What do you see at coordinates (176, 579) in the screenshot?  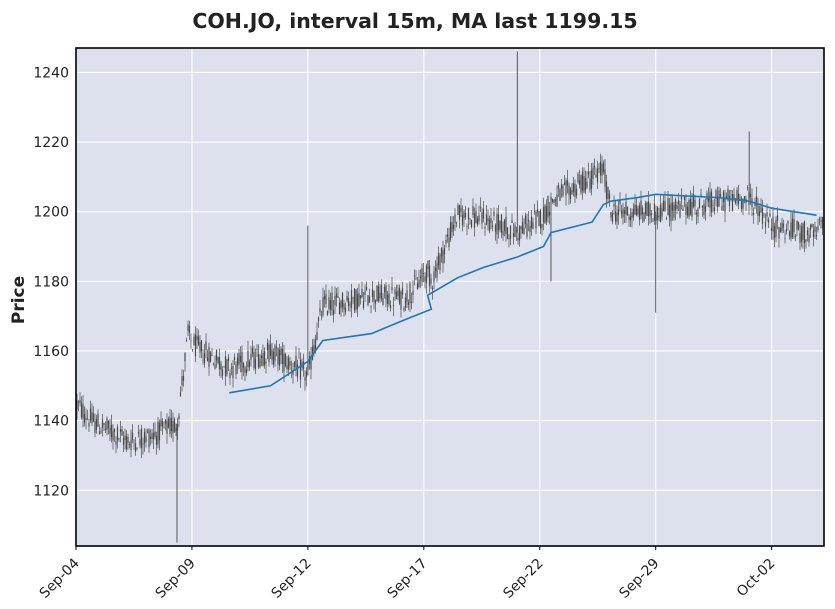 I see `x-tick-label: Sep-09` at bounding box center [176, 579].